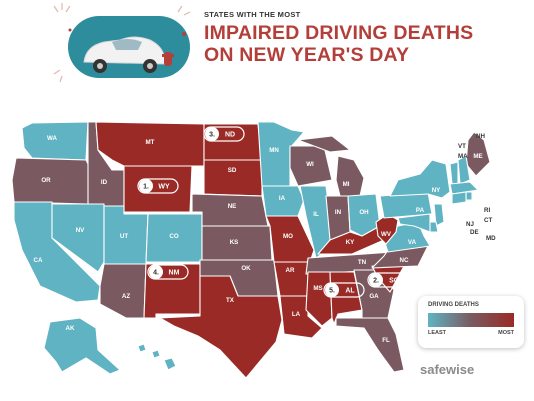 This screenshot has height=401, width=534. What do you see at coordinates (374, 296) in the screenshot?
I see `state-label-GA: GA` at bounding box center [374, 296].